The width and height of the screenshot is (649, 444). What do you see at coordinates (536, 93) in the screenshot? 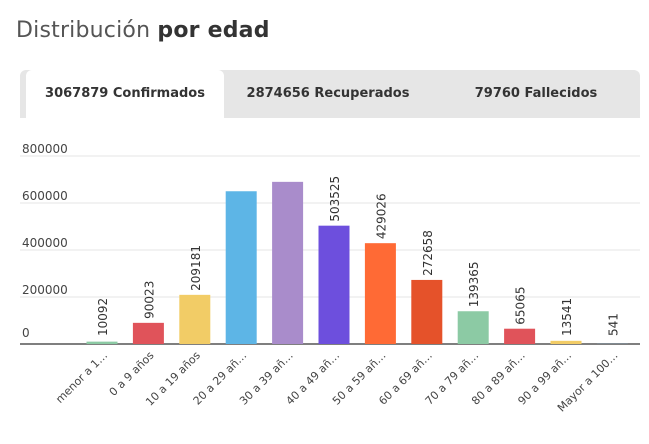
I see `tab-fallecidos: 79760 Fallecidos` at bounding box center [536, 93].